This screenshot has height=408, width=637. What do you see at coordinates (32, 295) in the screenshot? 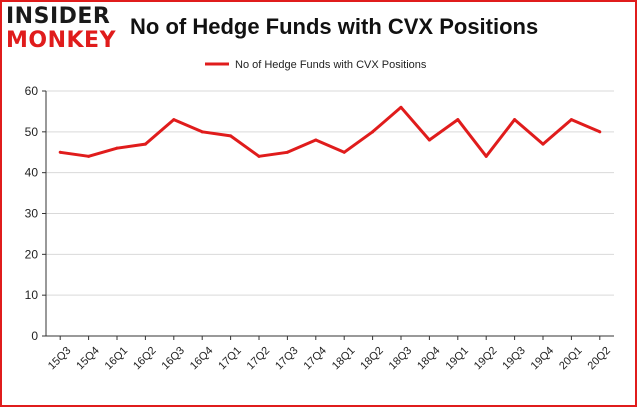
I see `y-tick-label: 10` at bounding box center [32, 295].